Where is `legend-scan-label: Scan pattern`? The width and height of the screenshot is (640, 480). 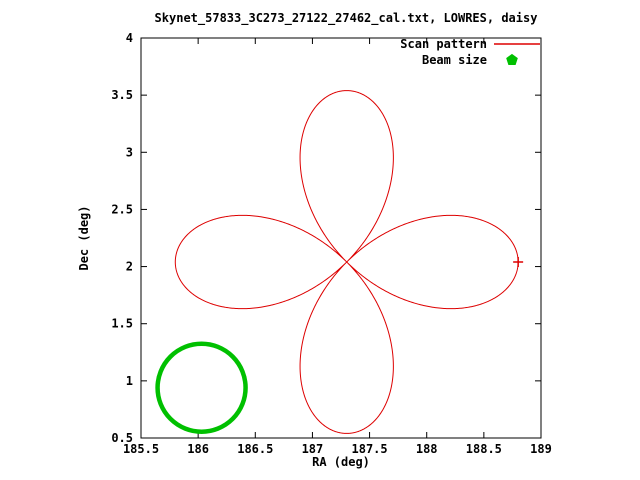 legend-scan-label: Scan pattern is located at coordinates (443, 44).